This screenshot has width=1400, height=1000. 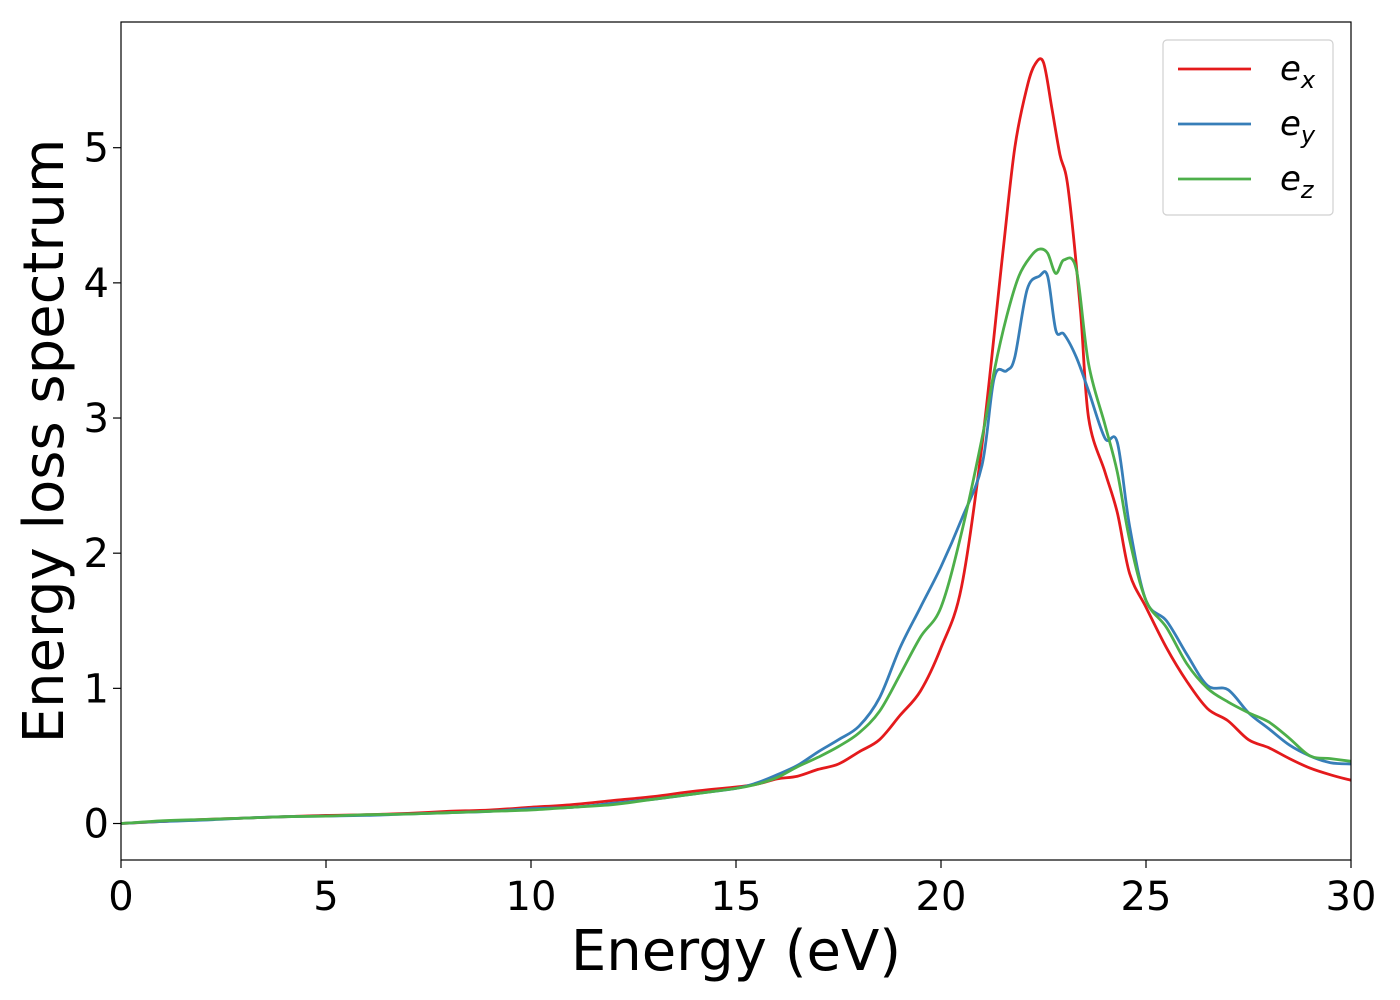 I want to click on legend-box, so click(x=1248, y=127).